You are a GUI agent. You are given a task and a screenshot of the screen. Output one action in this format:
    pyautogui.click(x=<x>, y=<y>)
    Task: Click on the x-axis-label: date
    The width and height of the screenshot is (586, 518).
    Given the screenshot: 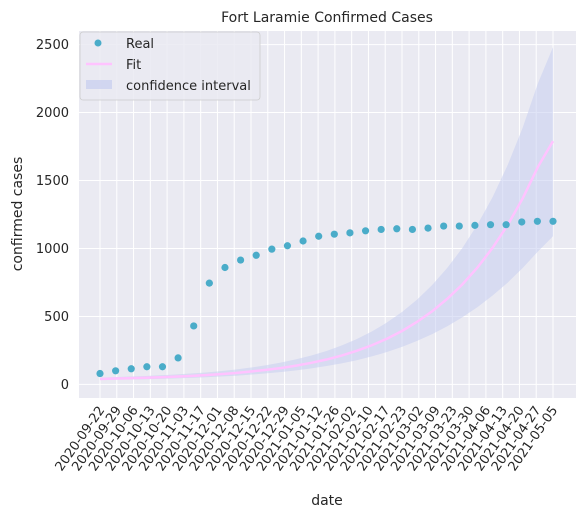 What is the action you would take?
    pyautogui.click(x=327, y=501)
    